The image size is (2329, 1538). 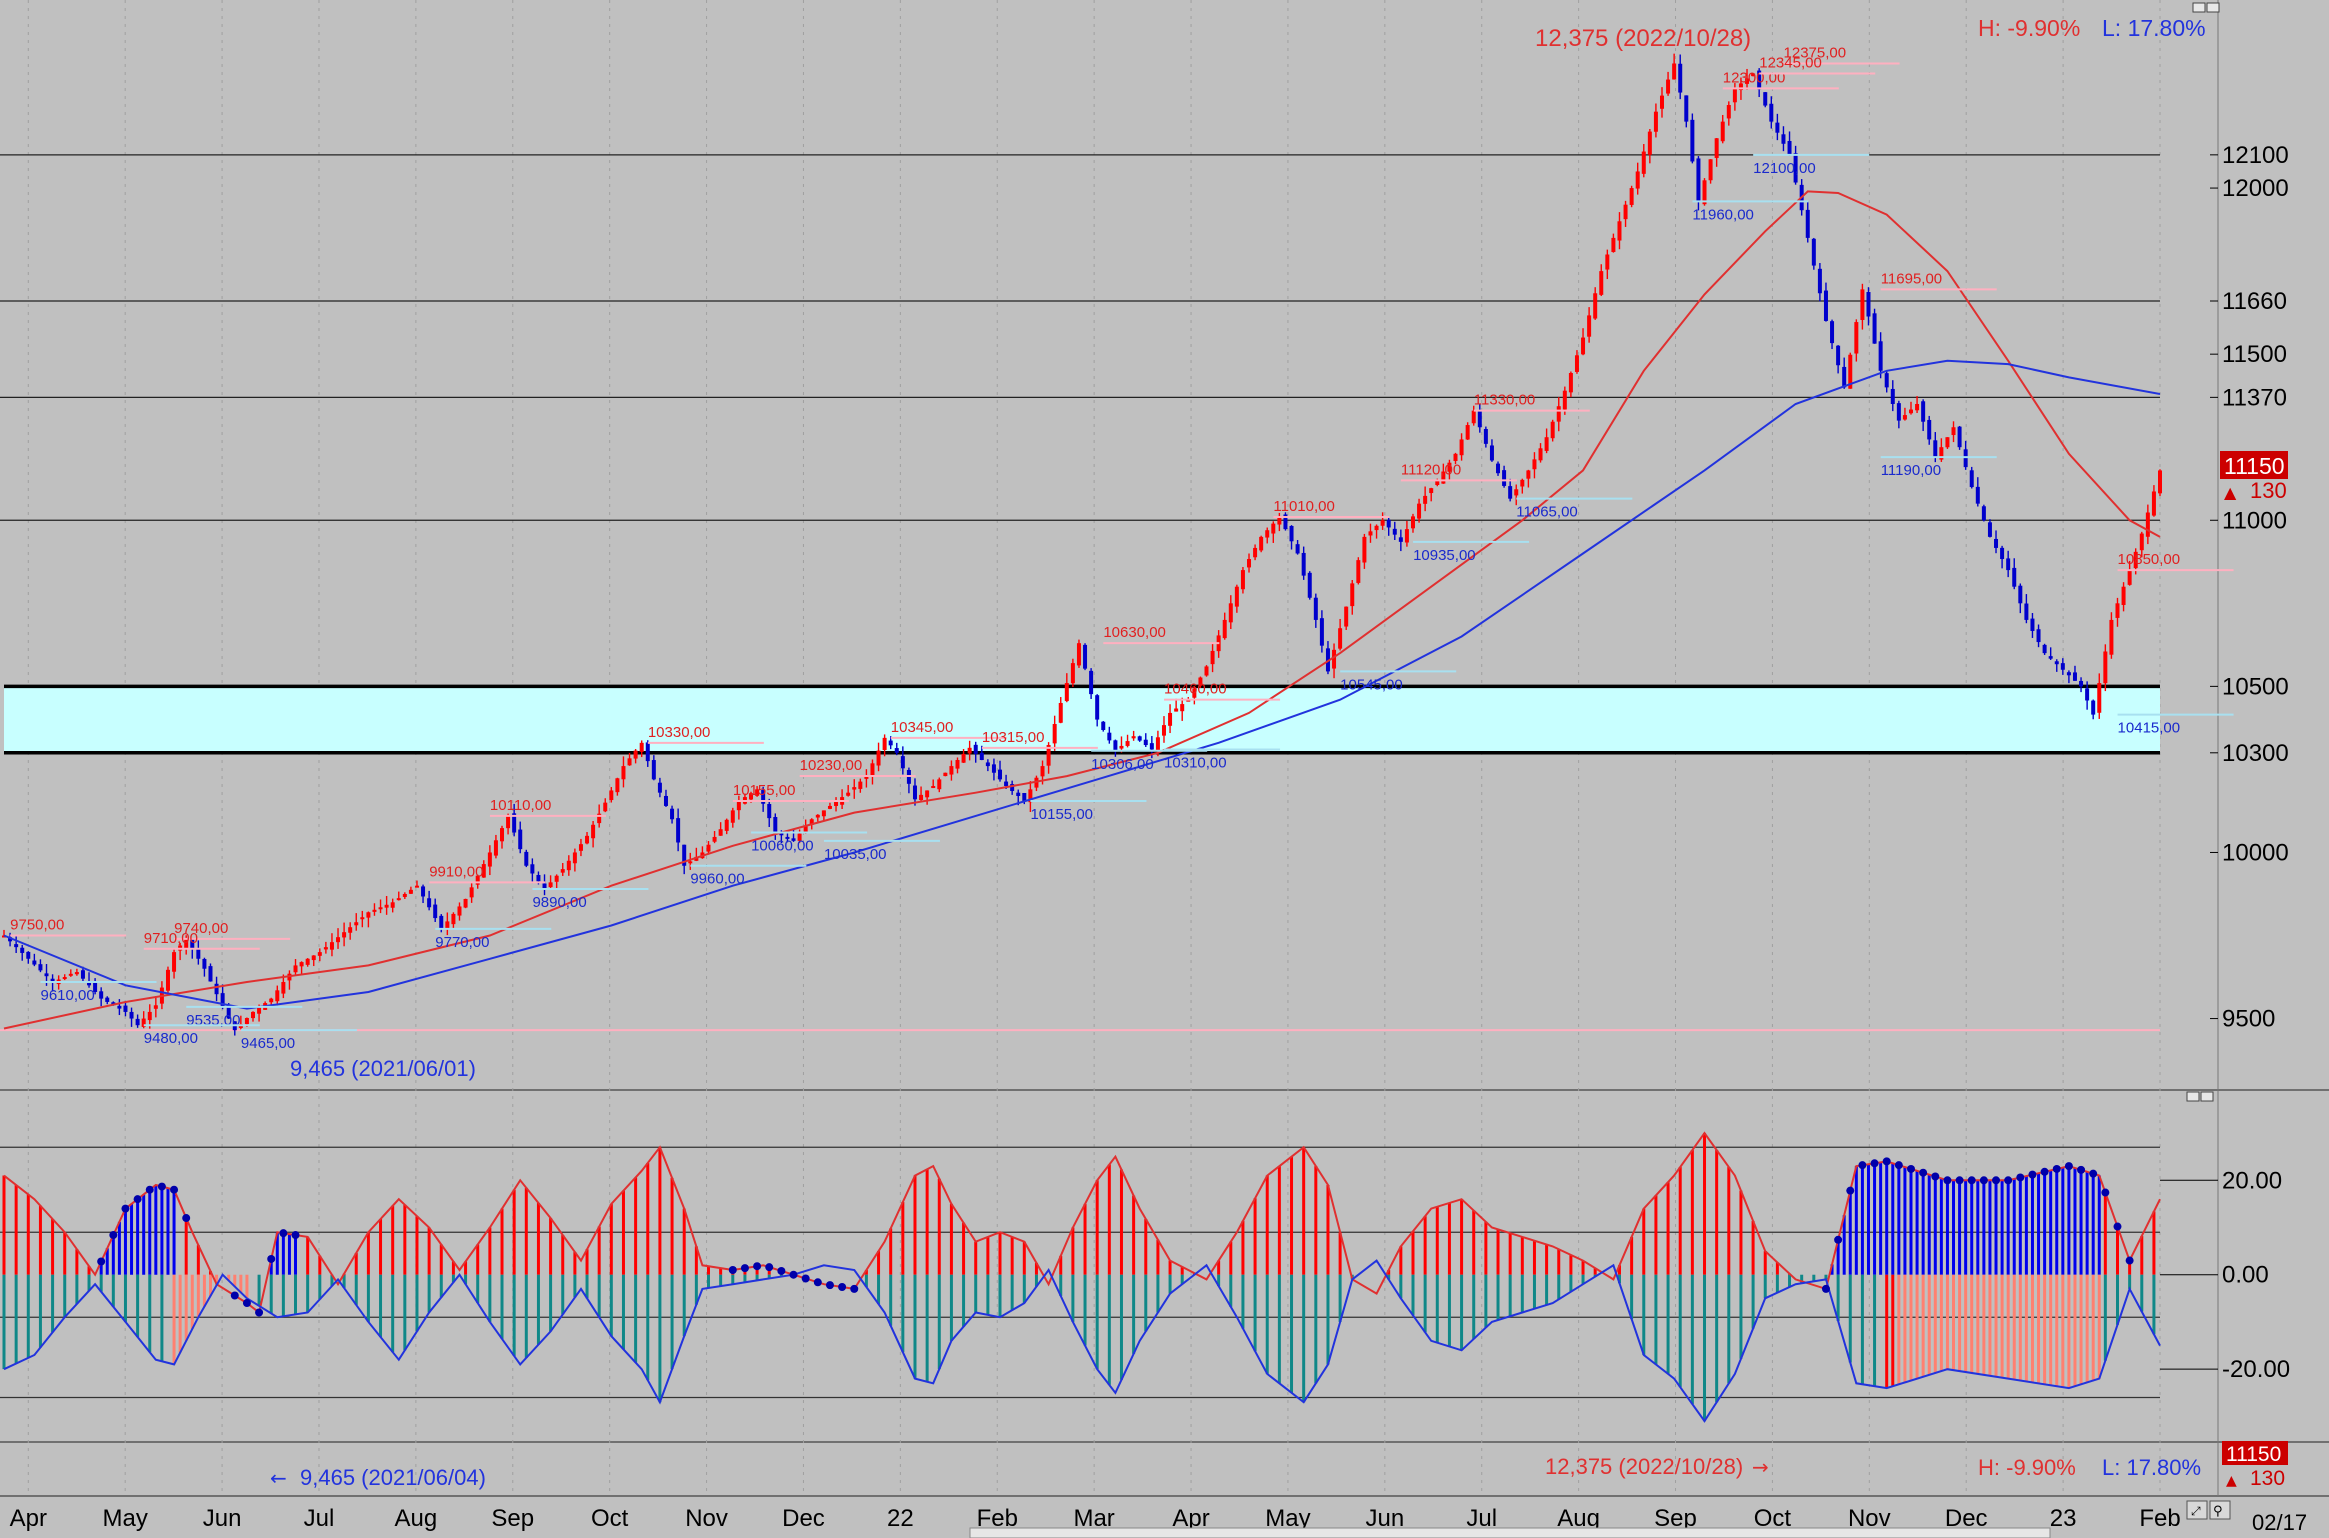 I want to click on header-low-label: L: 17.80%, so click(x=2154, y=28).